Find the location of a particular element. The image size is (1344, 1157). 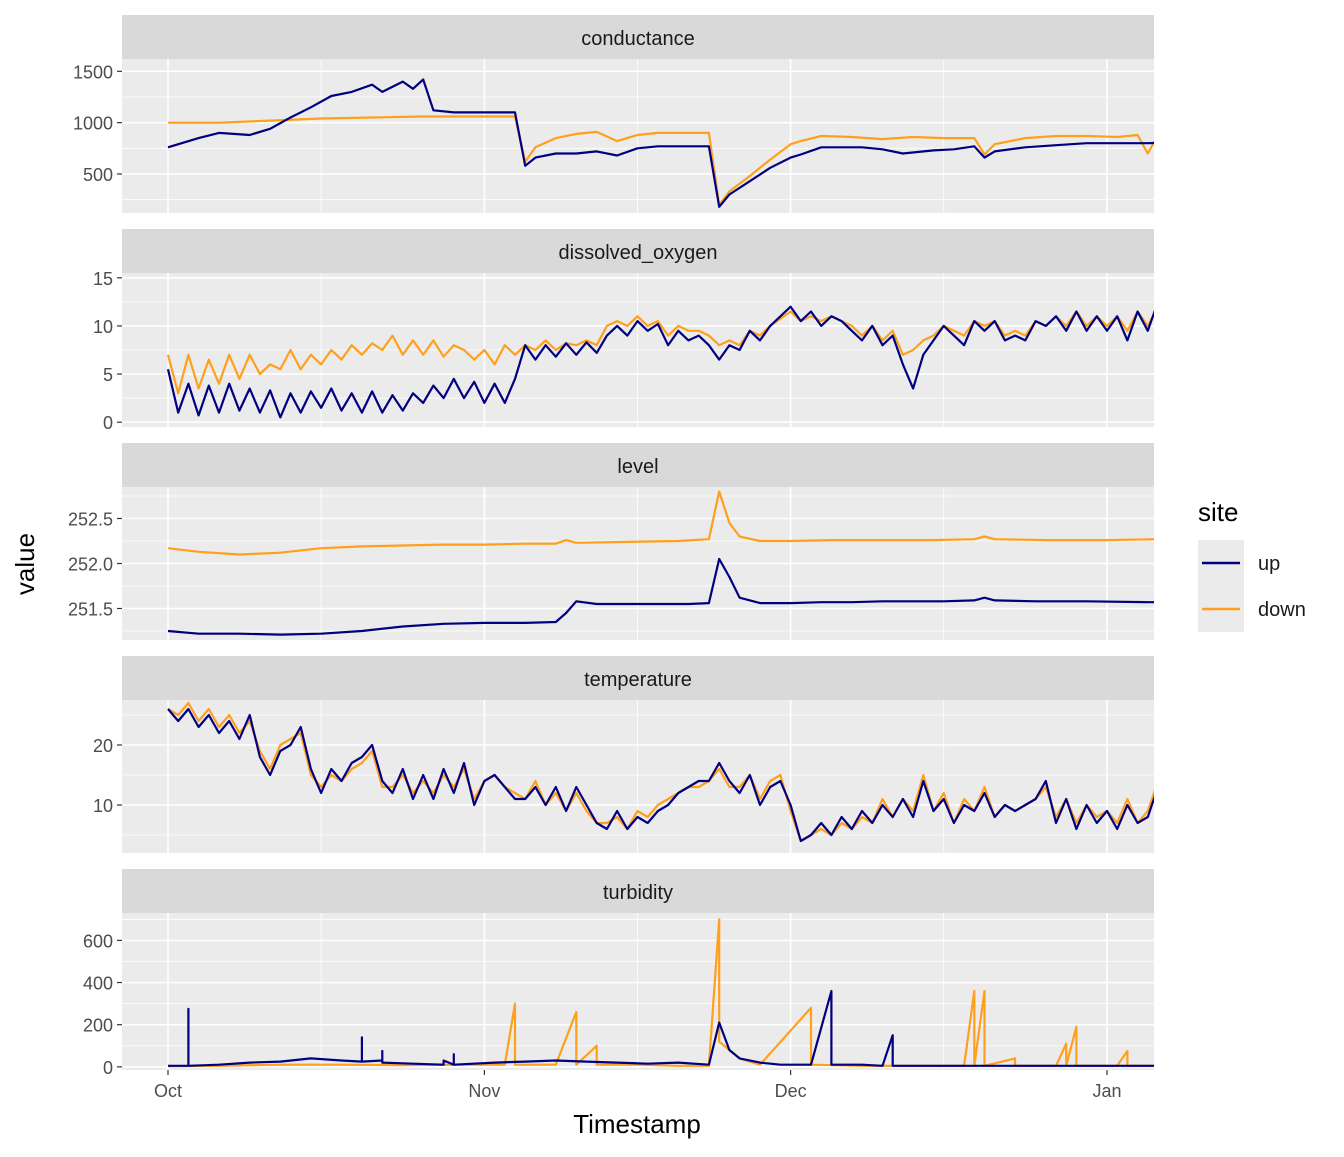

y-axis-title: value is located at coordinates (25, 564).